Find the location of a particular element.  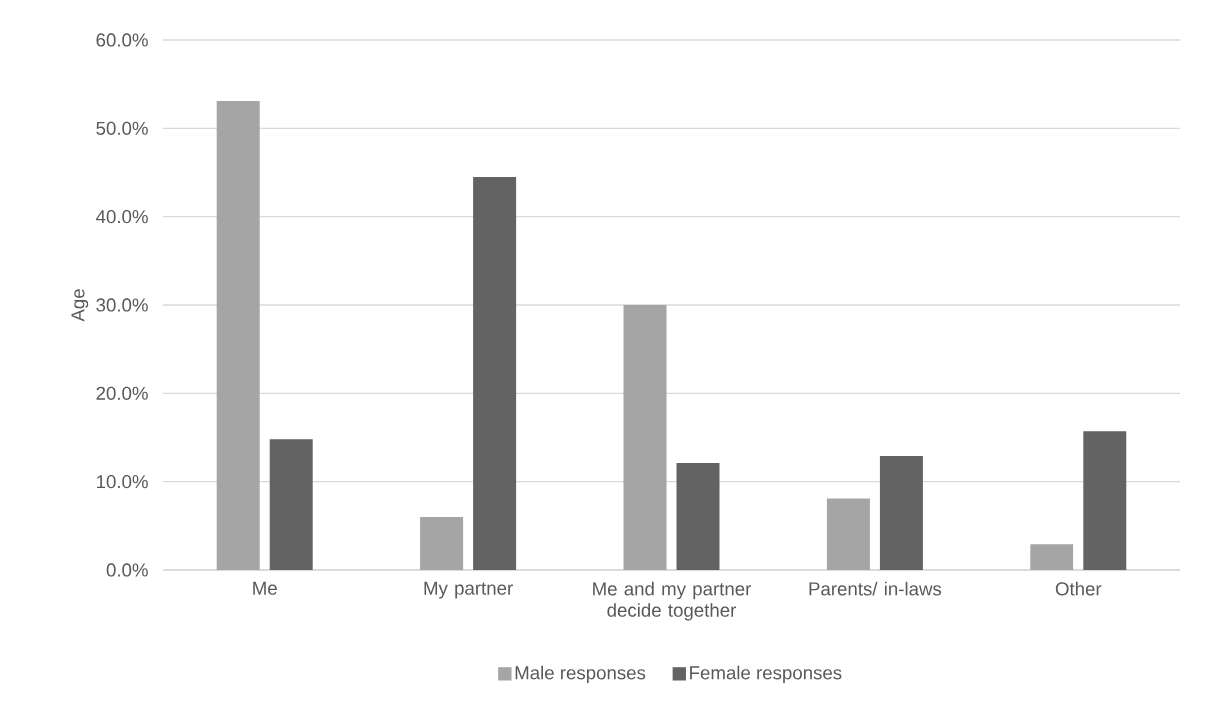

legend-label: Female responses is located at coordinates (766, 674).